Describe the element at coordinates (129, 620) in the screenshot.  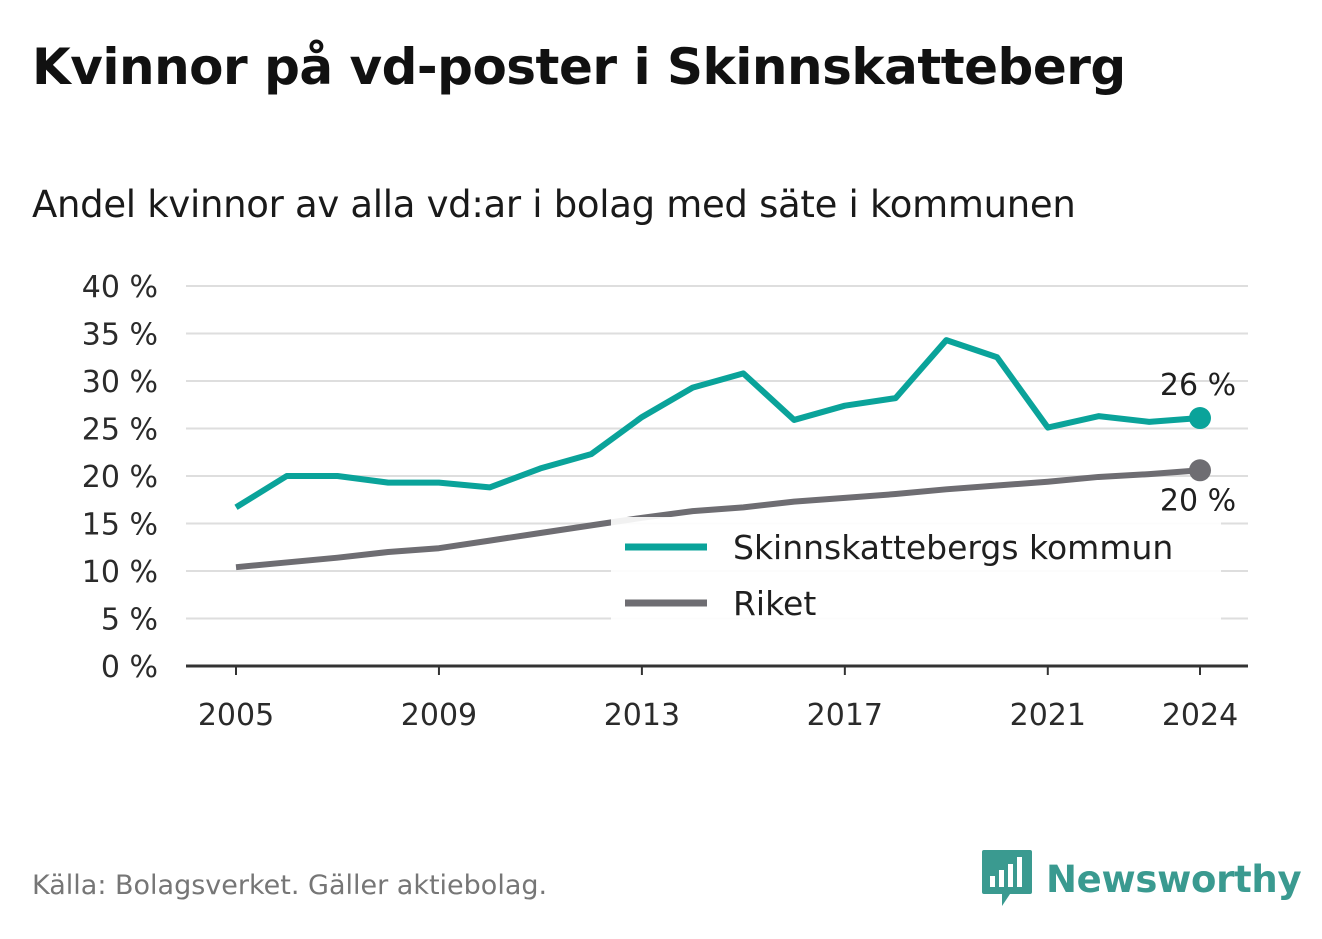
I see `y-tick-label: 5 %` at that location.